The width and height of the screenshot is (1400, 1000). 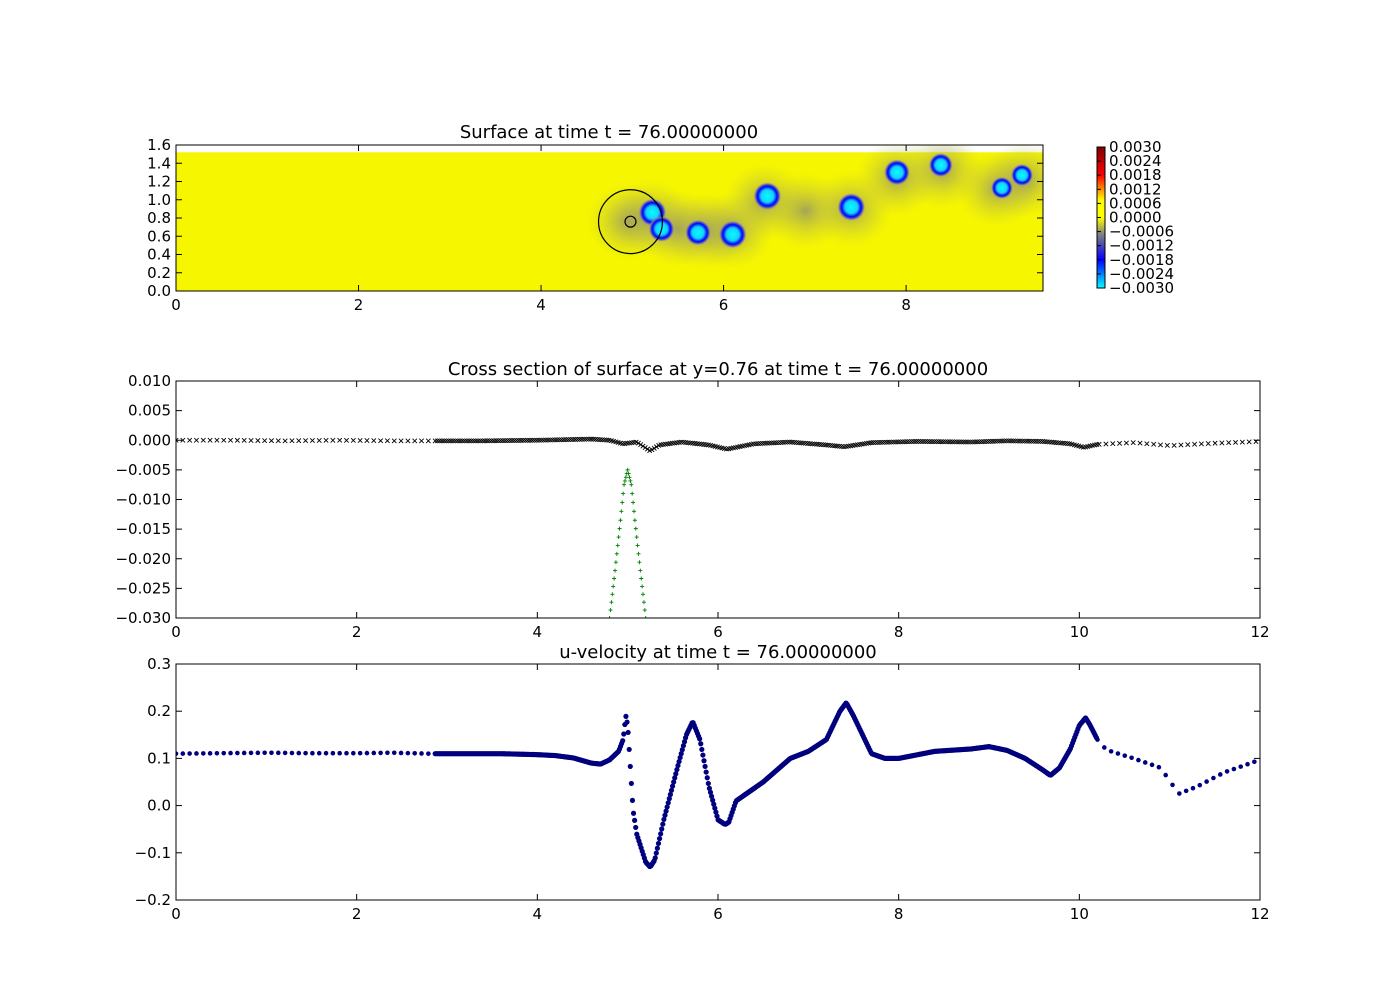 What do you see at coordinates (357, 632) in the screenshot?
I see `x-tick-label: 2` at bounding box center [357, 632].